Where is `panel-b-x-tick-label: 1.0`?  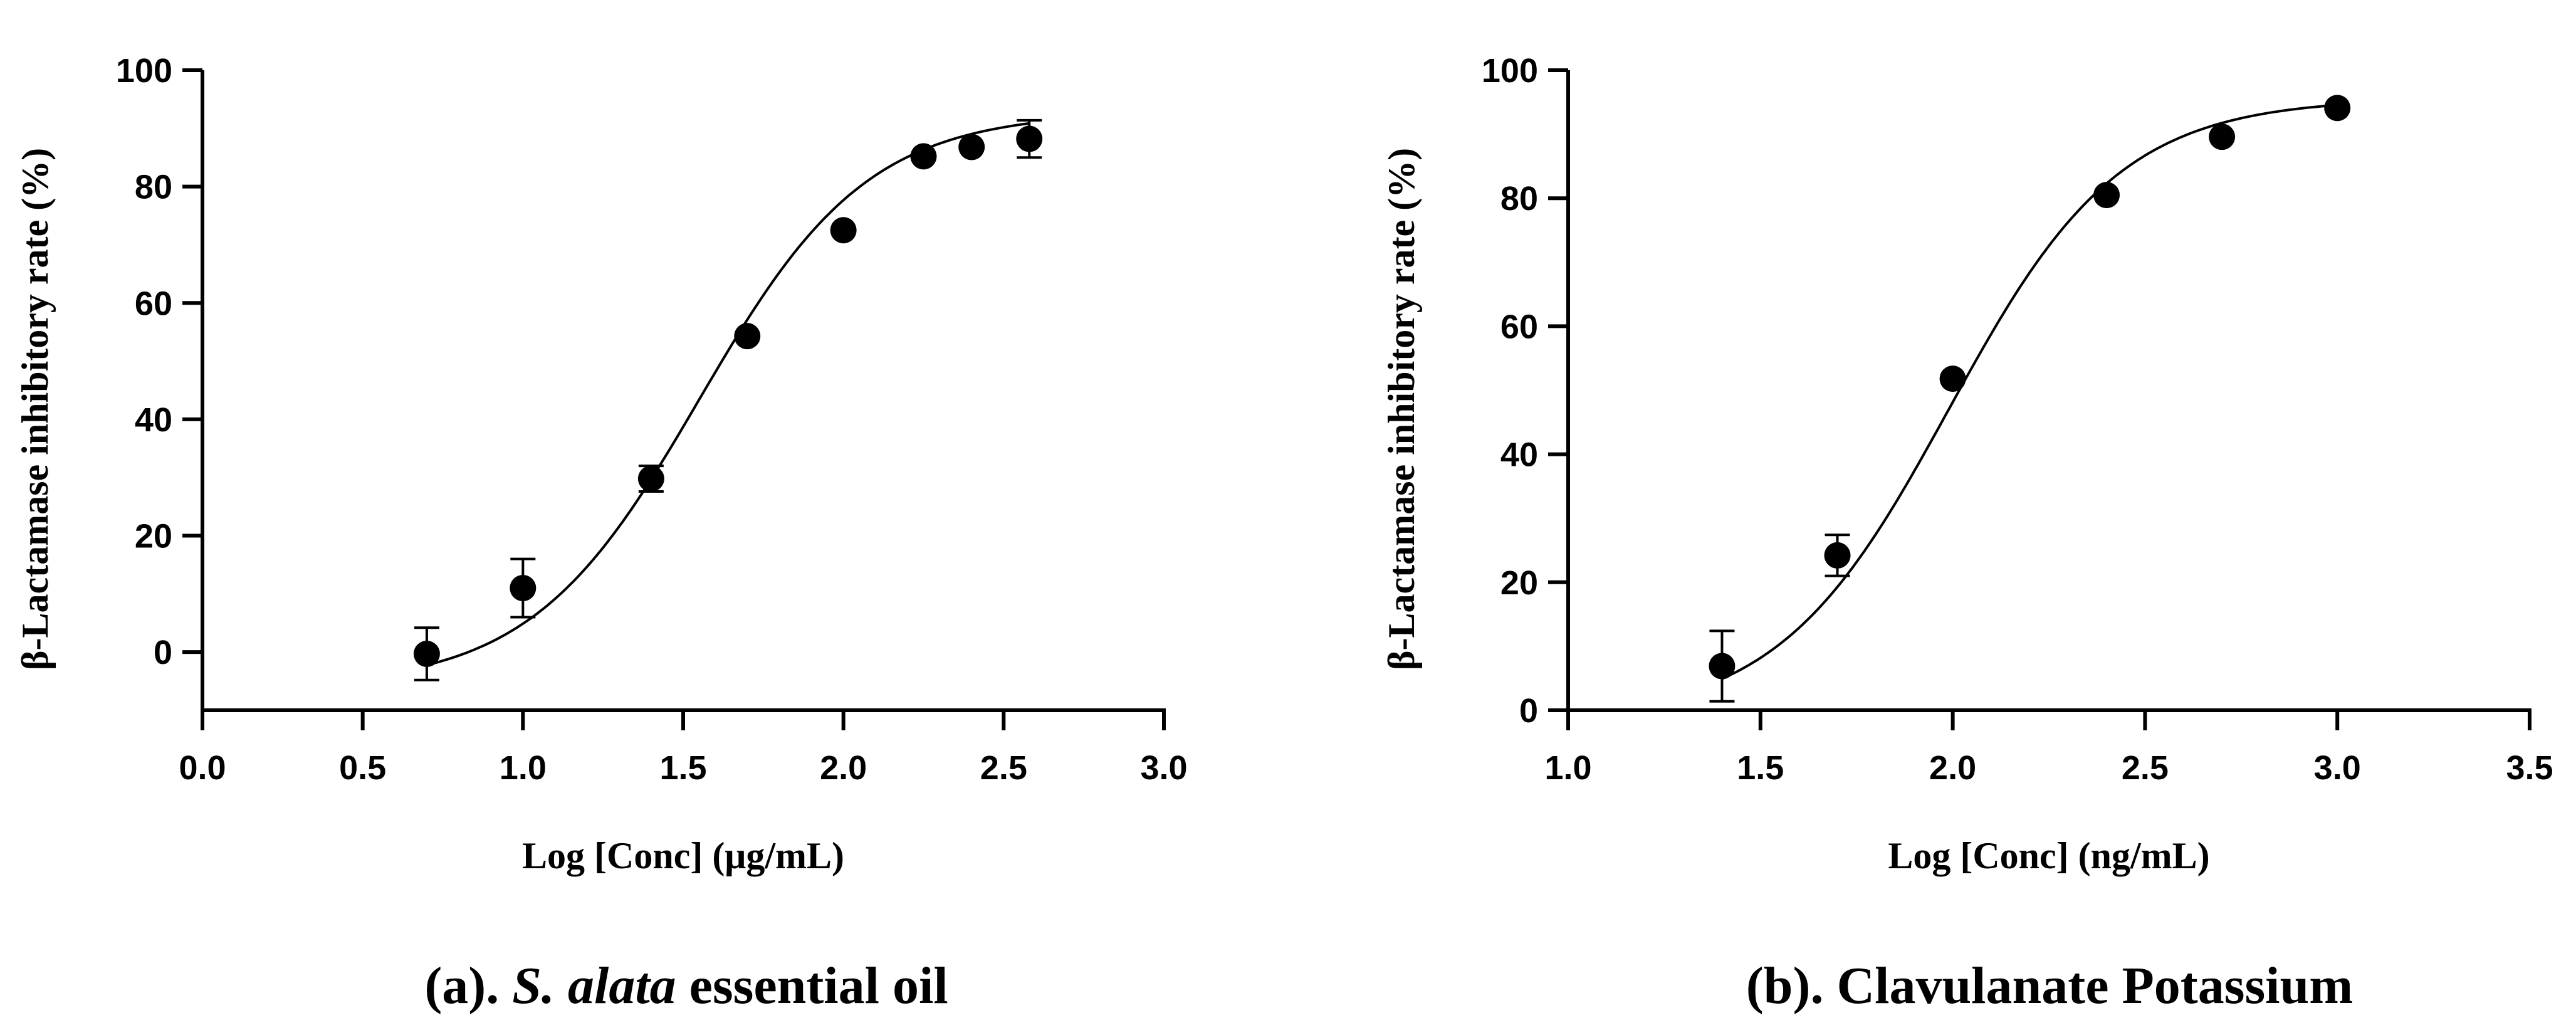
panel-b-x-tick-label: 1.0 is located at coordinates (1567, 768).